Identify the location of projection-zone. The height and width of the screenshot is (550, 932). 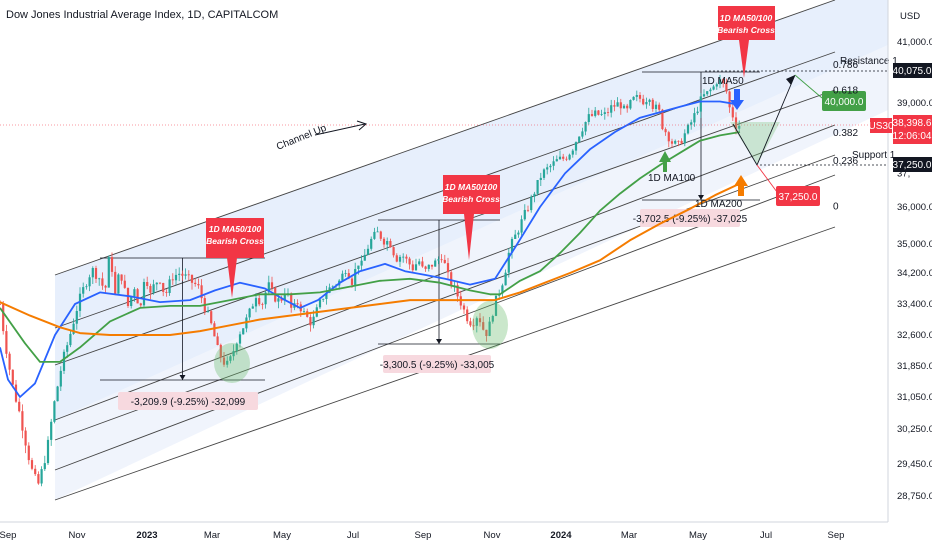
(755, 143).